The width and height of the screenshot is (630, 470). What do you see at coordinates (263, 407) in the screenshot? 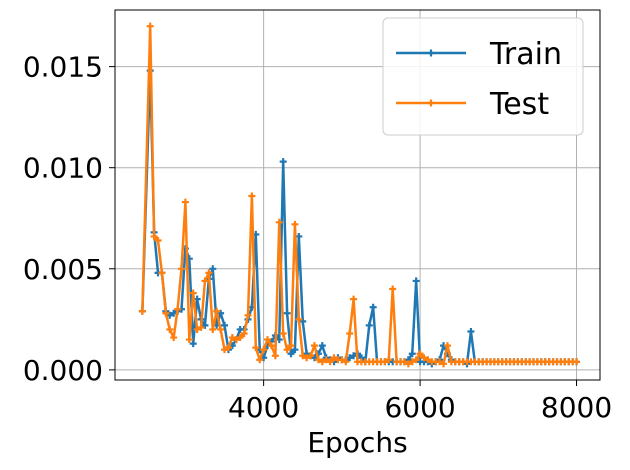
I see `x-tick-label: 4000` at bounding box center [263, 407].